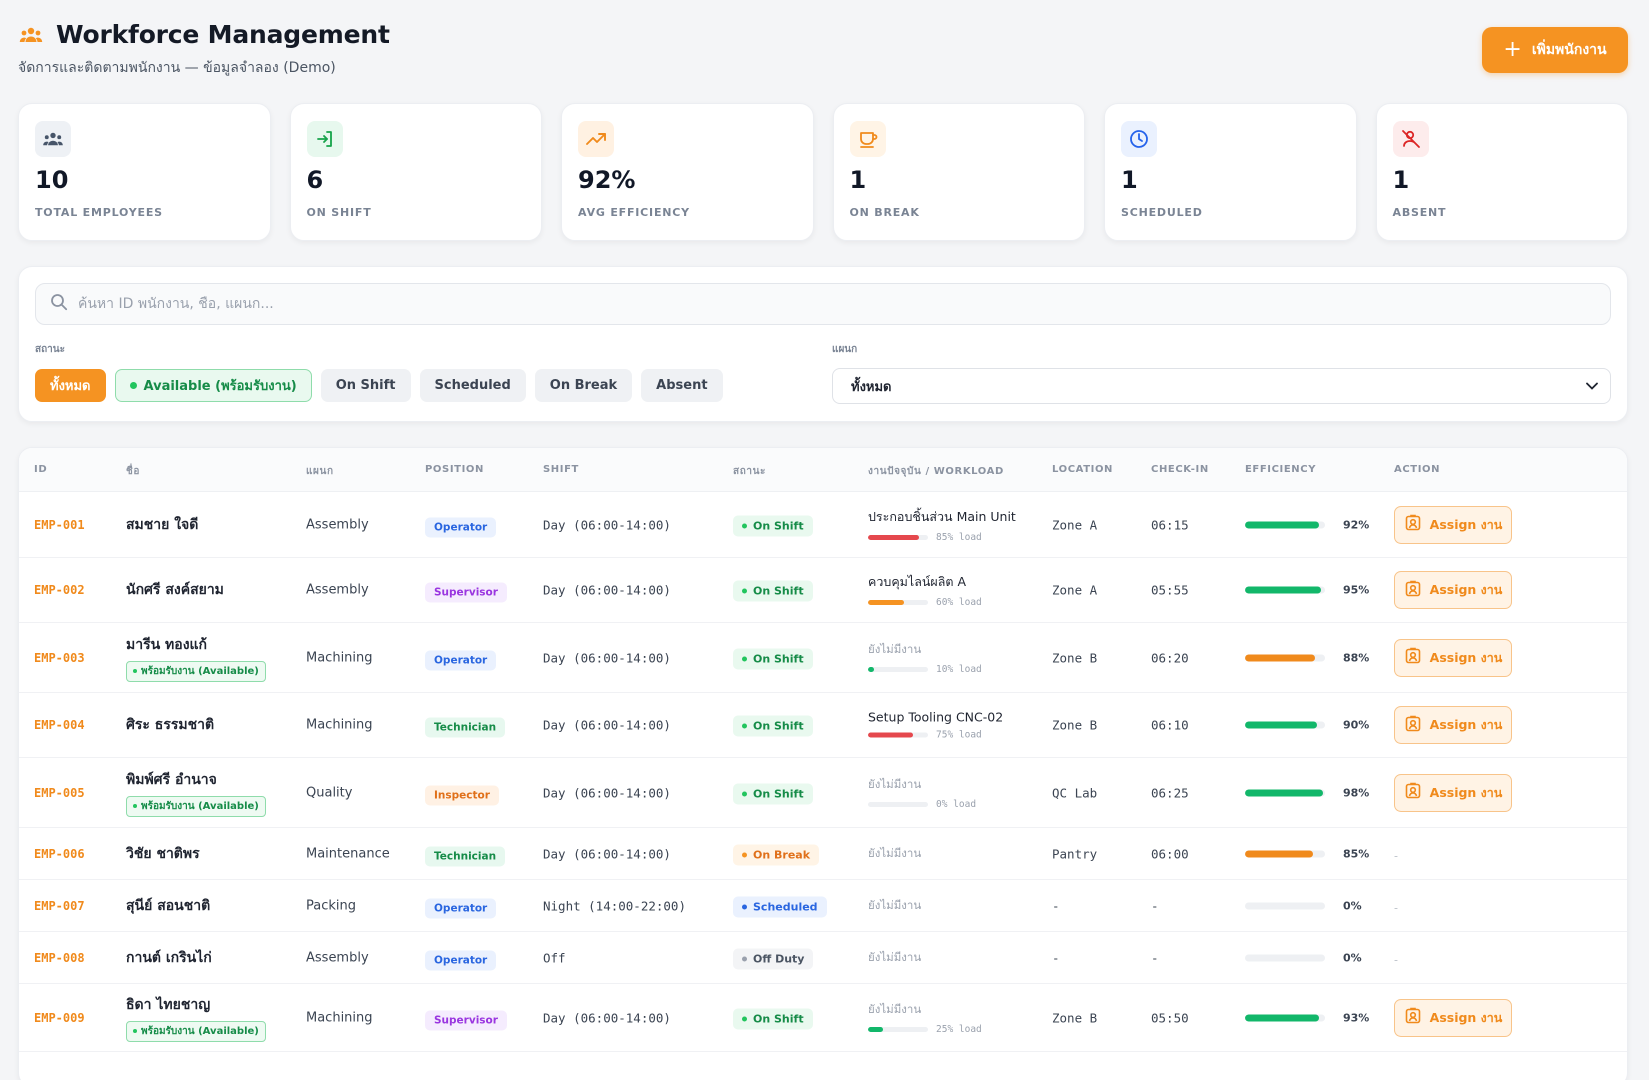  Describe the element at coordinates (614, 905) in the screenshot. I see `shift: Night (14:00-22:00)` at that location.